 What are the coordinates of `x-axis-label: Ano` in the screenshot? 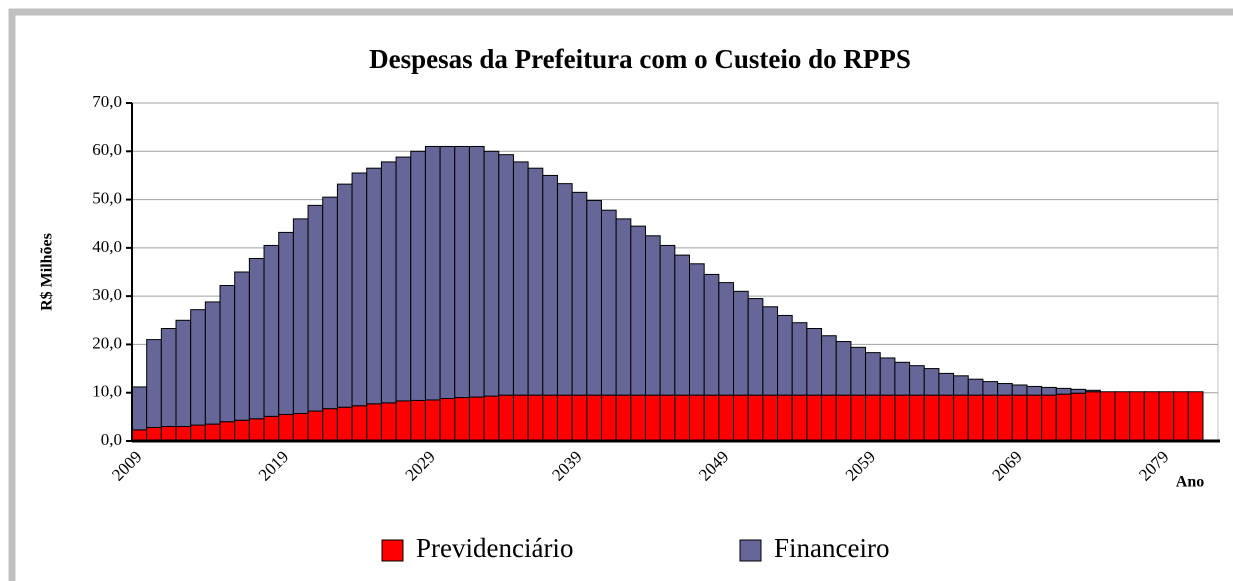 It's located at (1190, 482).